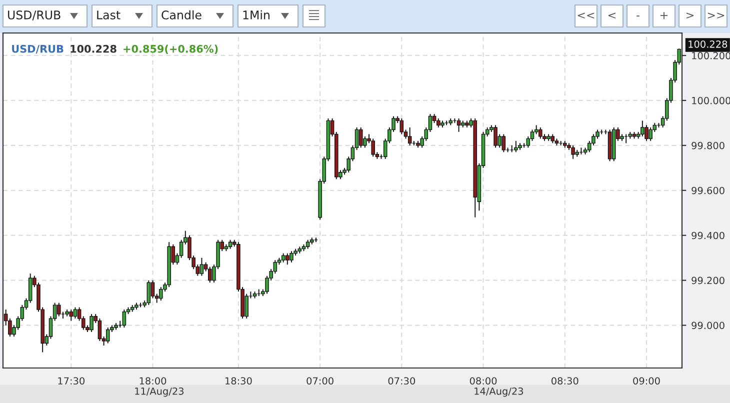 The height and width of the screenshot is (403, 730). Describe the element at coordinates (483, 381) in the screenshot. I see `x-tick-label: 08:00` at that location.